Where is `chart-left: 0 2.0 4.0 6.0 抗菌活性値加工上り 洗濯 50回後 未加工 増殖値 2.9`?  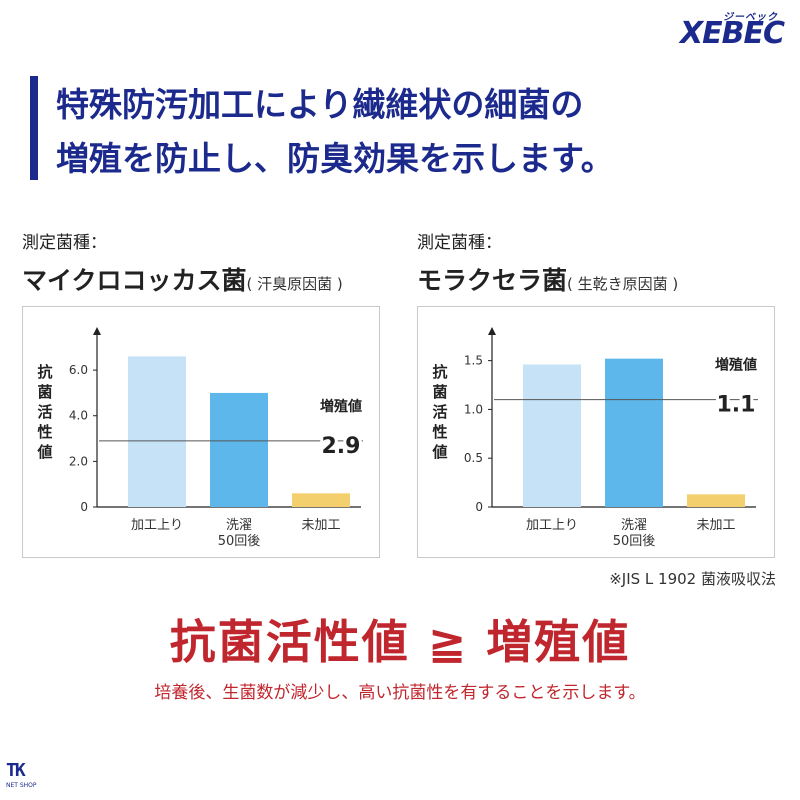 chart-left: 0 2.0 4.0 6.0 抗菌活性値加工上り 洗濯 50回後 未加工 増殖値 2.9 is located at coordinates (201, 432).